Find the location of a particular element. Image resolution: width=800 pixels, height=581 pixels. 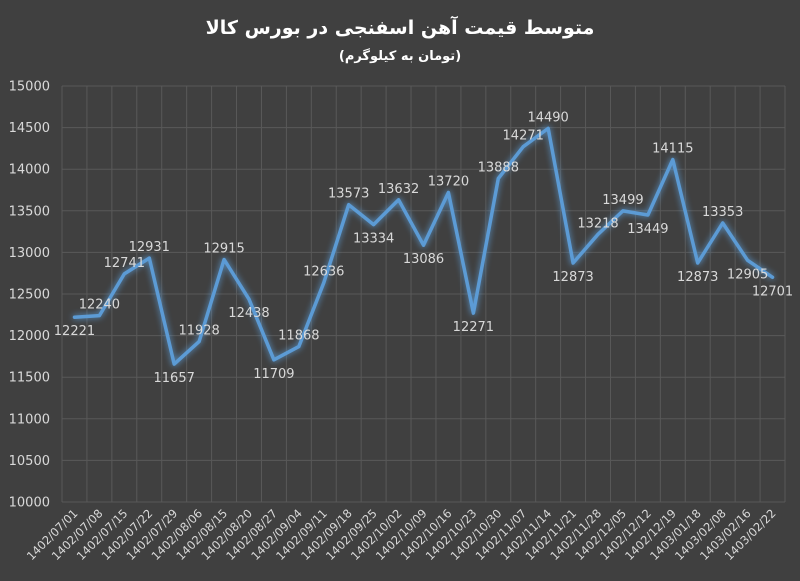

data-label: 12741 is located at coordinates (124, 263).